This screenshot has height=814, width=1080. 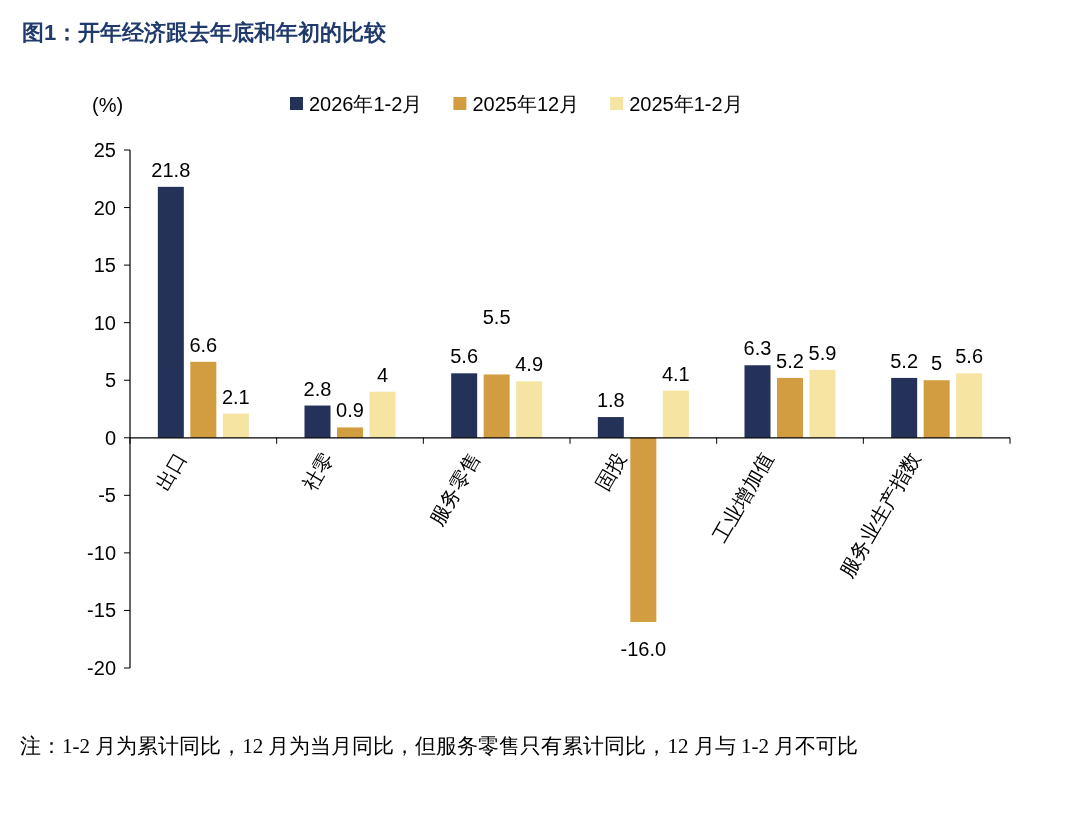 What do you see at coordinates (203, 344) in the screenshot?
I see `data-label: 6.6` at bounding box center [203, 344].